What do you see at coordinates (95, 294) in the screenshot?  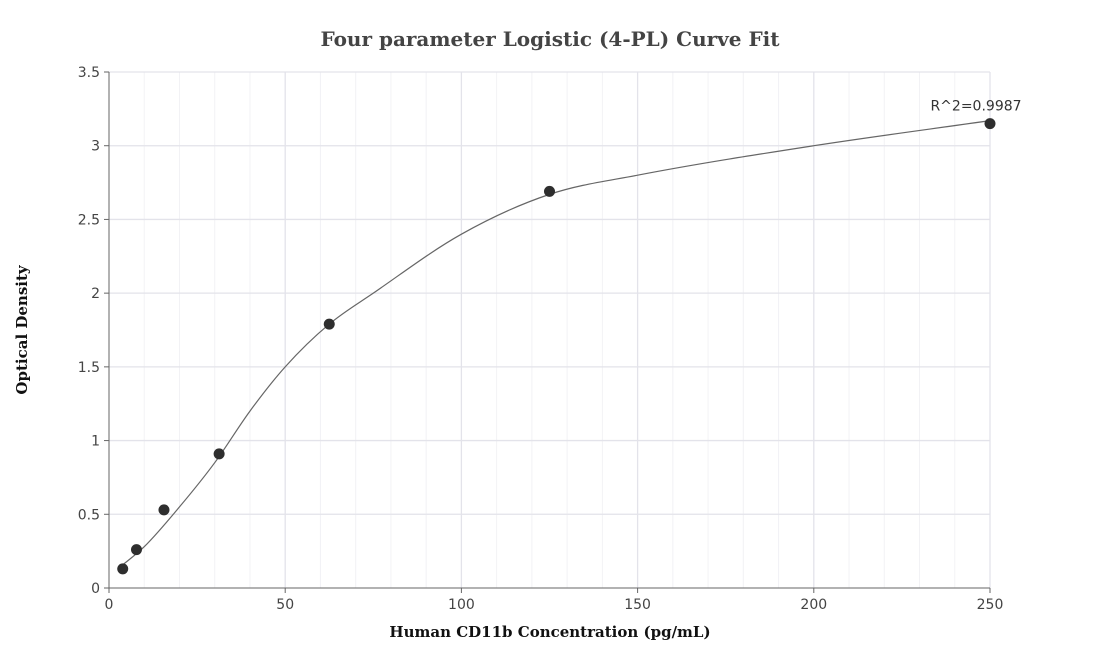 I see `y-tick-label: 2` at bounding box center [95, 294].